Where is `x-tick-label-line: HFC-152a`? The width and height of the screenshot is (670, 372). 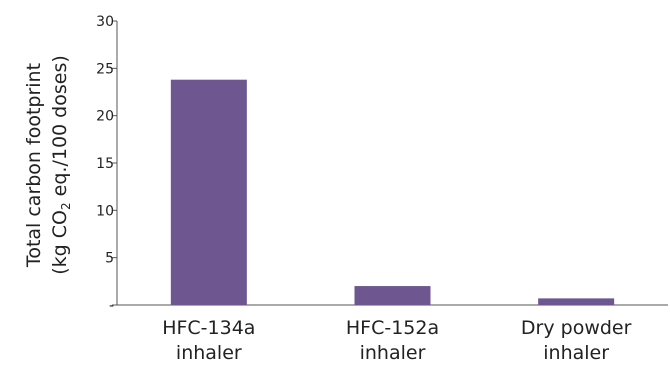
x-tick-label-line: HFC-152a is located at coordinates (392, 328).